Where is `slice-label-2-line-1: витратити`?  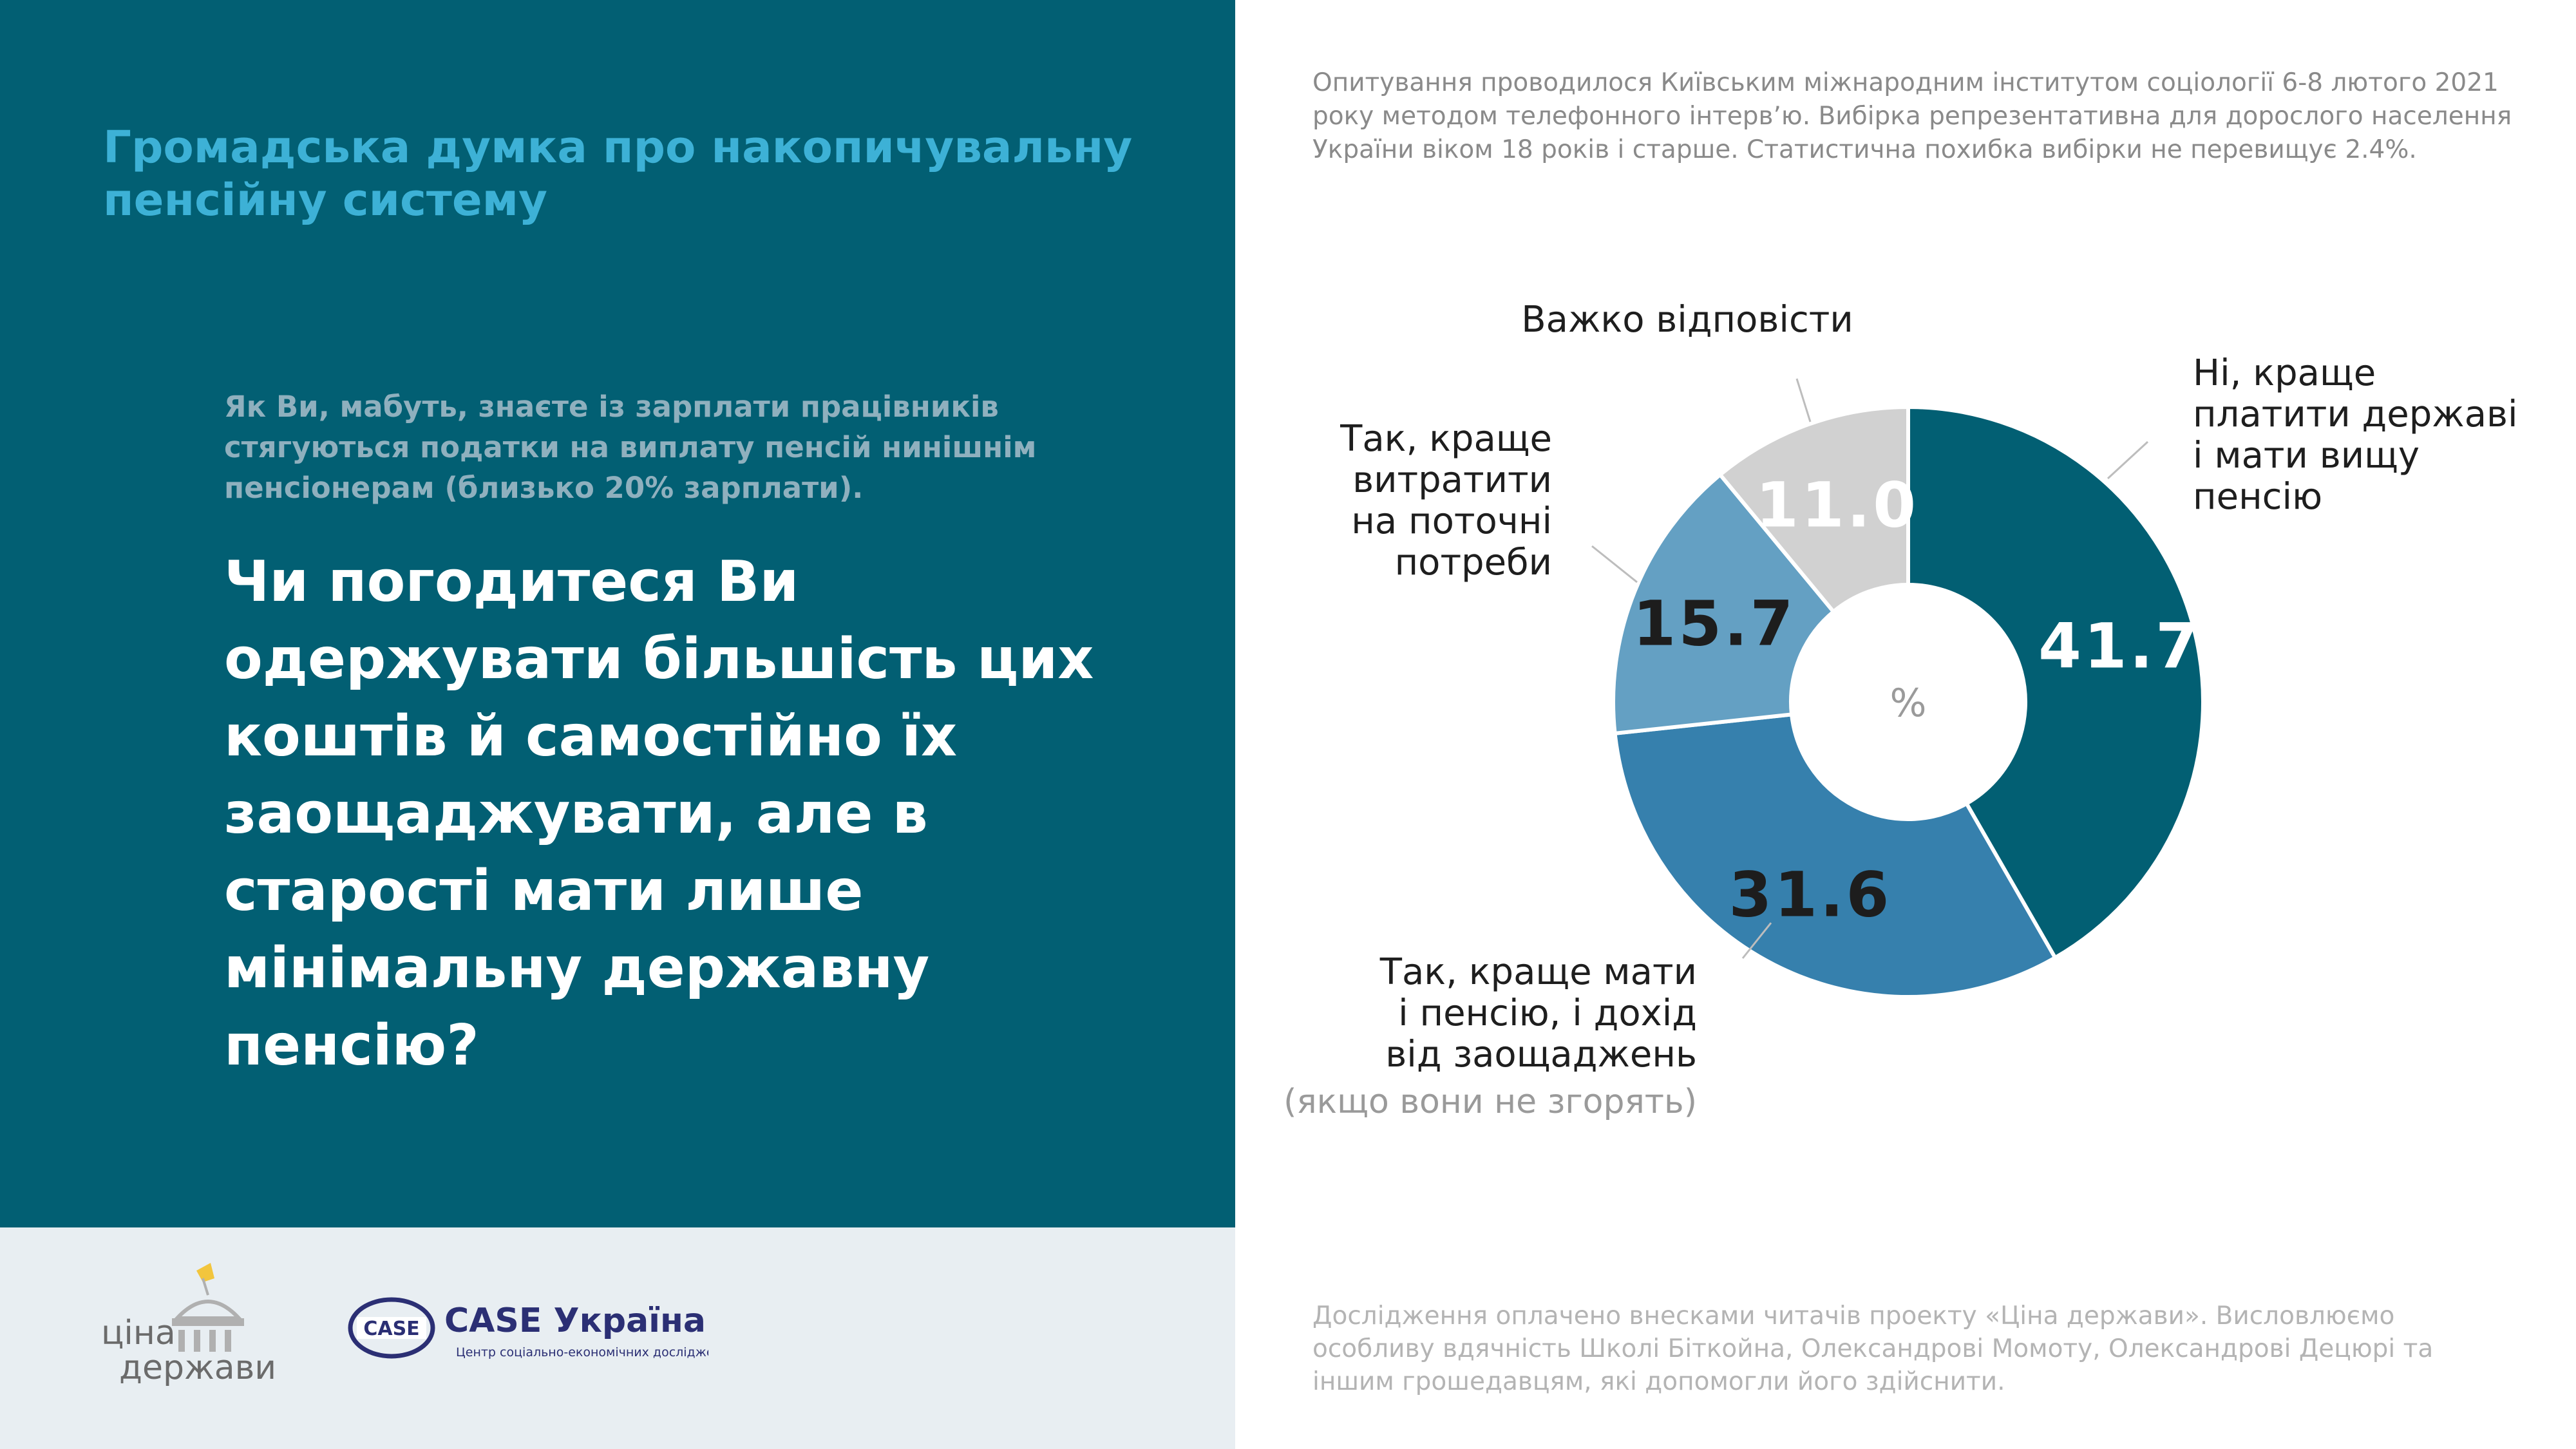 slice-label-2-line-1: витратити is located at coordinates (1452, 480).